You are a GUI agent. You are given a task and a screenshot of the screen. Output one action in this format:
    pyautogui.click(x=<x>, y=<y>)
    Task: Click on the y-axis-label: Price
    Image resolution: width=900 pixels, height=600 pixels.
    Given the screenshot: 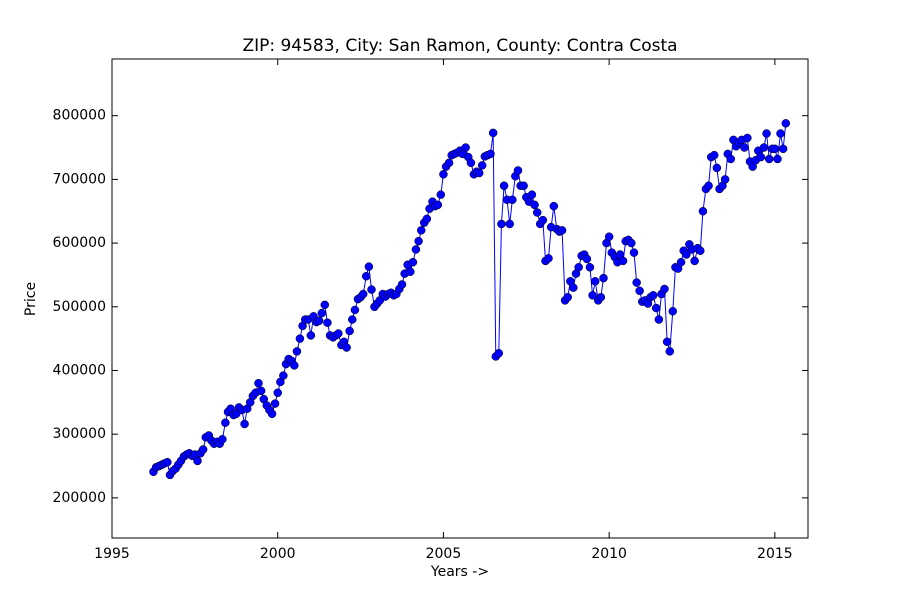 What is the action you would take?
    pyautogui.click(x=31, y=299)
    